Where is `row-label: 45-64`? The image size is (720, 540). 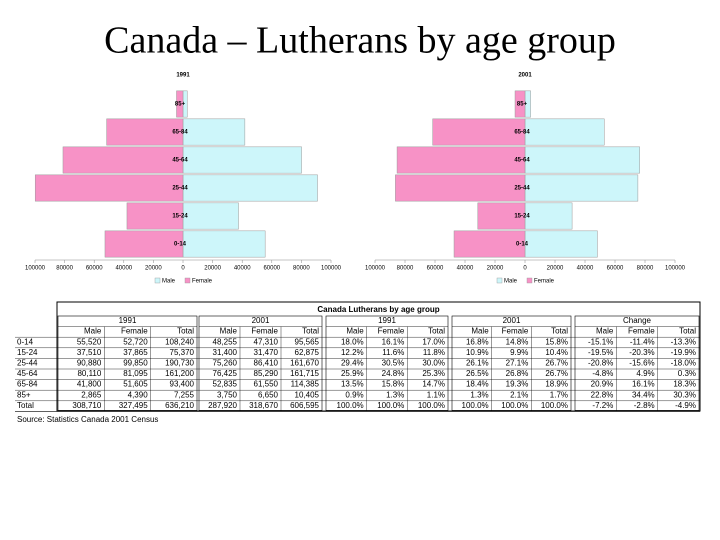
row-label: 45-64 is located at coordinates (27, 373).